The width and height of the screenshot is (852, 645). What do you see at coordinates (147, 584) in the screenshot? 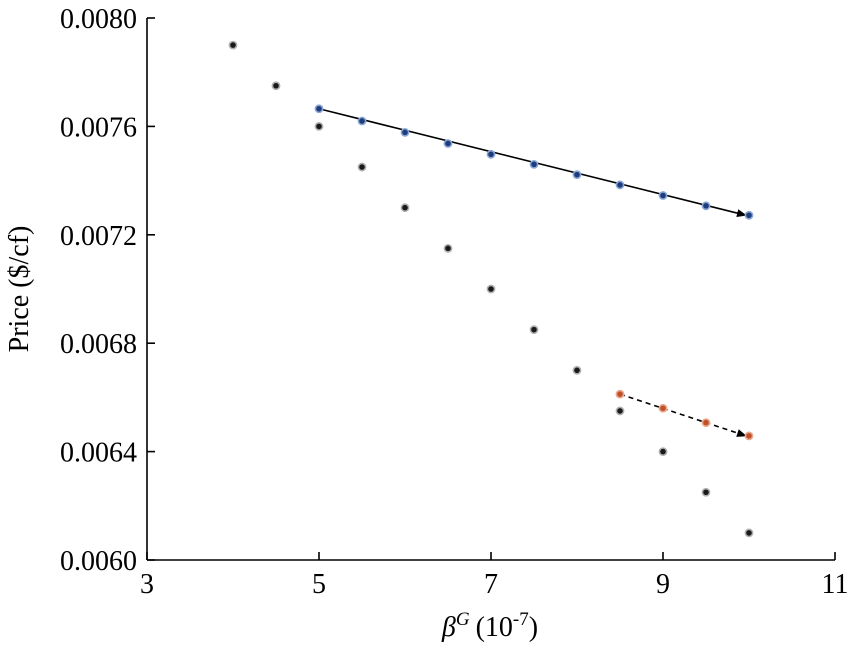
I see `x-tick-label: 3` at bounding box center [147, 584].